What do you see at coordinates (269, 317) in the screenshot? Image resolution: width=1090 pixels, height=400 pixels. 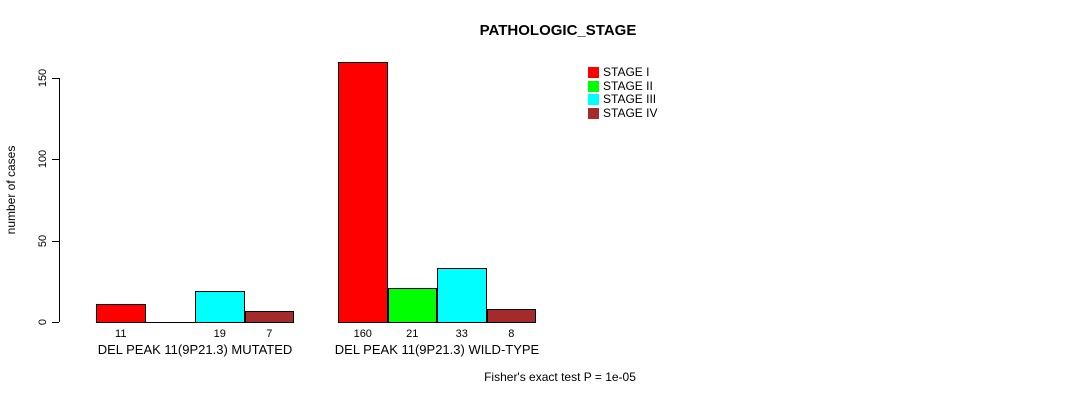 I see `bar-stage-iv-group0` at bounding box center [269, 317].